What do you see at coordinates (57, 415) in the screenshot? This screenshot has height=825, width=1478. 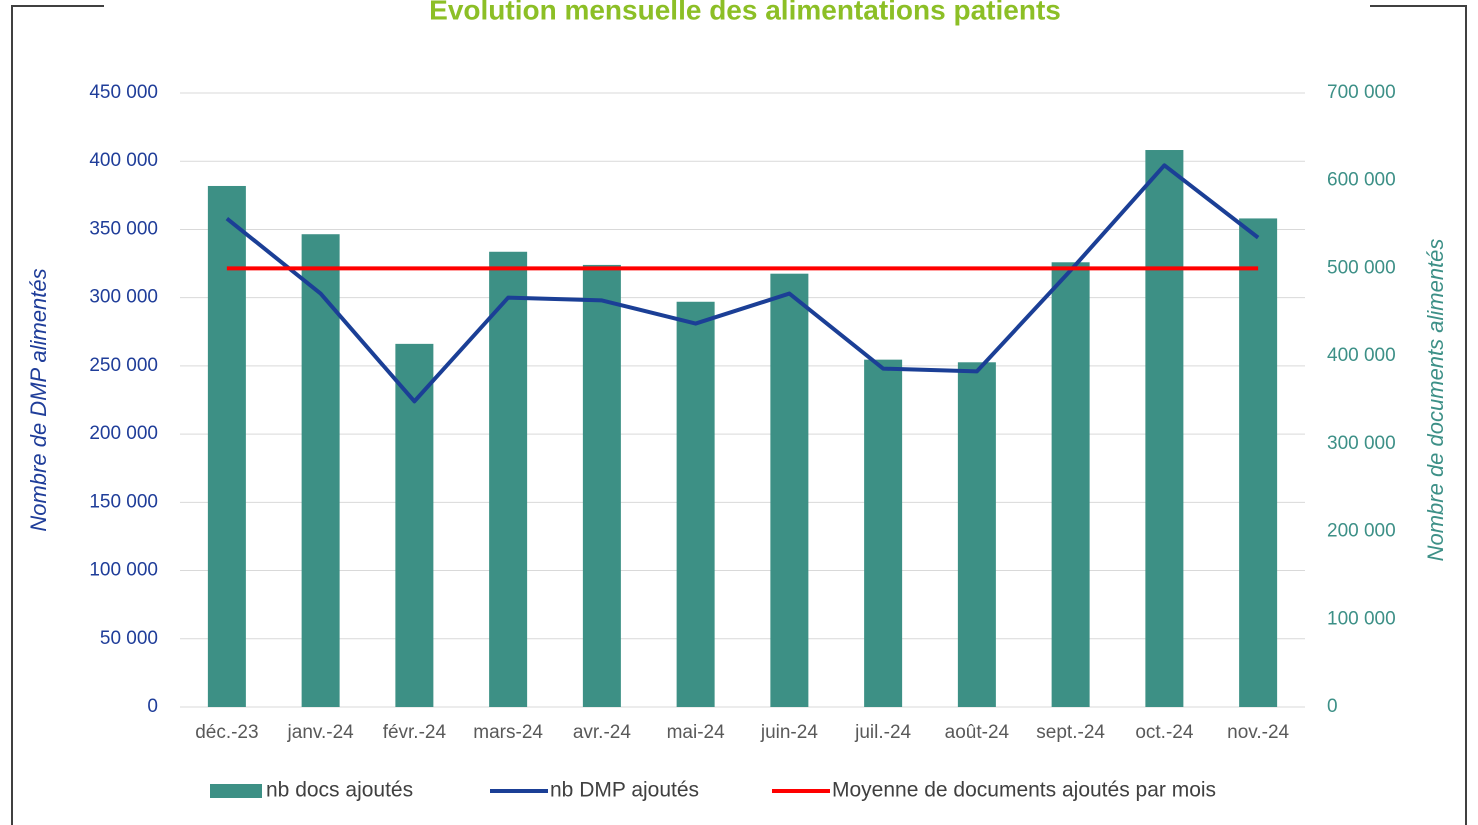 I see `frame-left` at bounding box center [57, 415].